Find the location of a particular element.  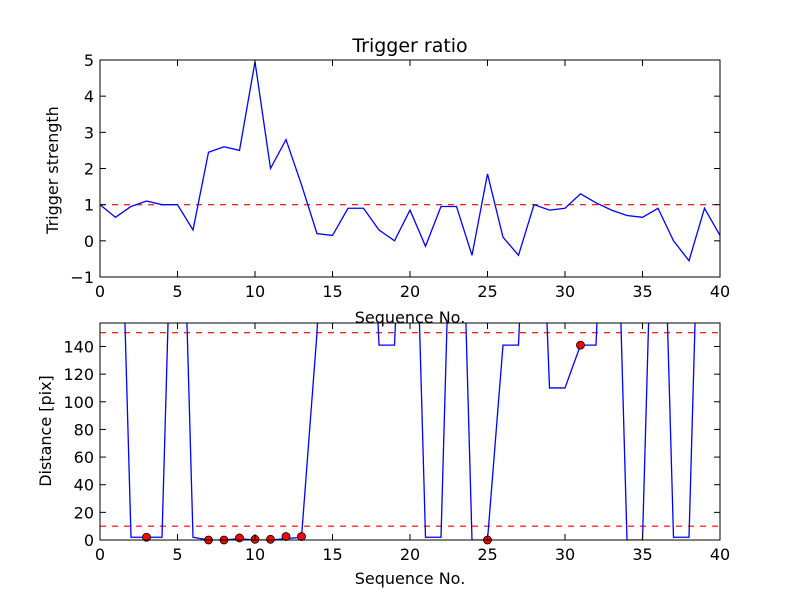

y-tick-label: −1 is located at coordinates (82, 277).